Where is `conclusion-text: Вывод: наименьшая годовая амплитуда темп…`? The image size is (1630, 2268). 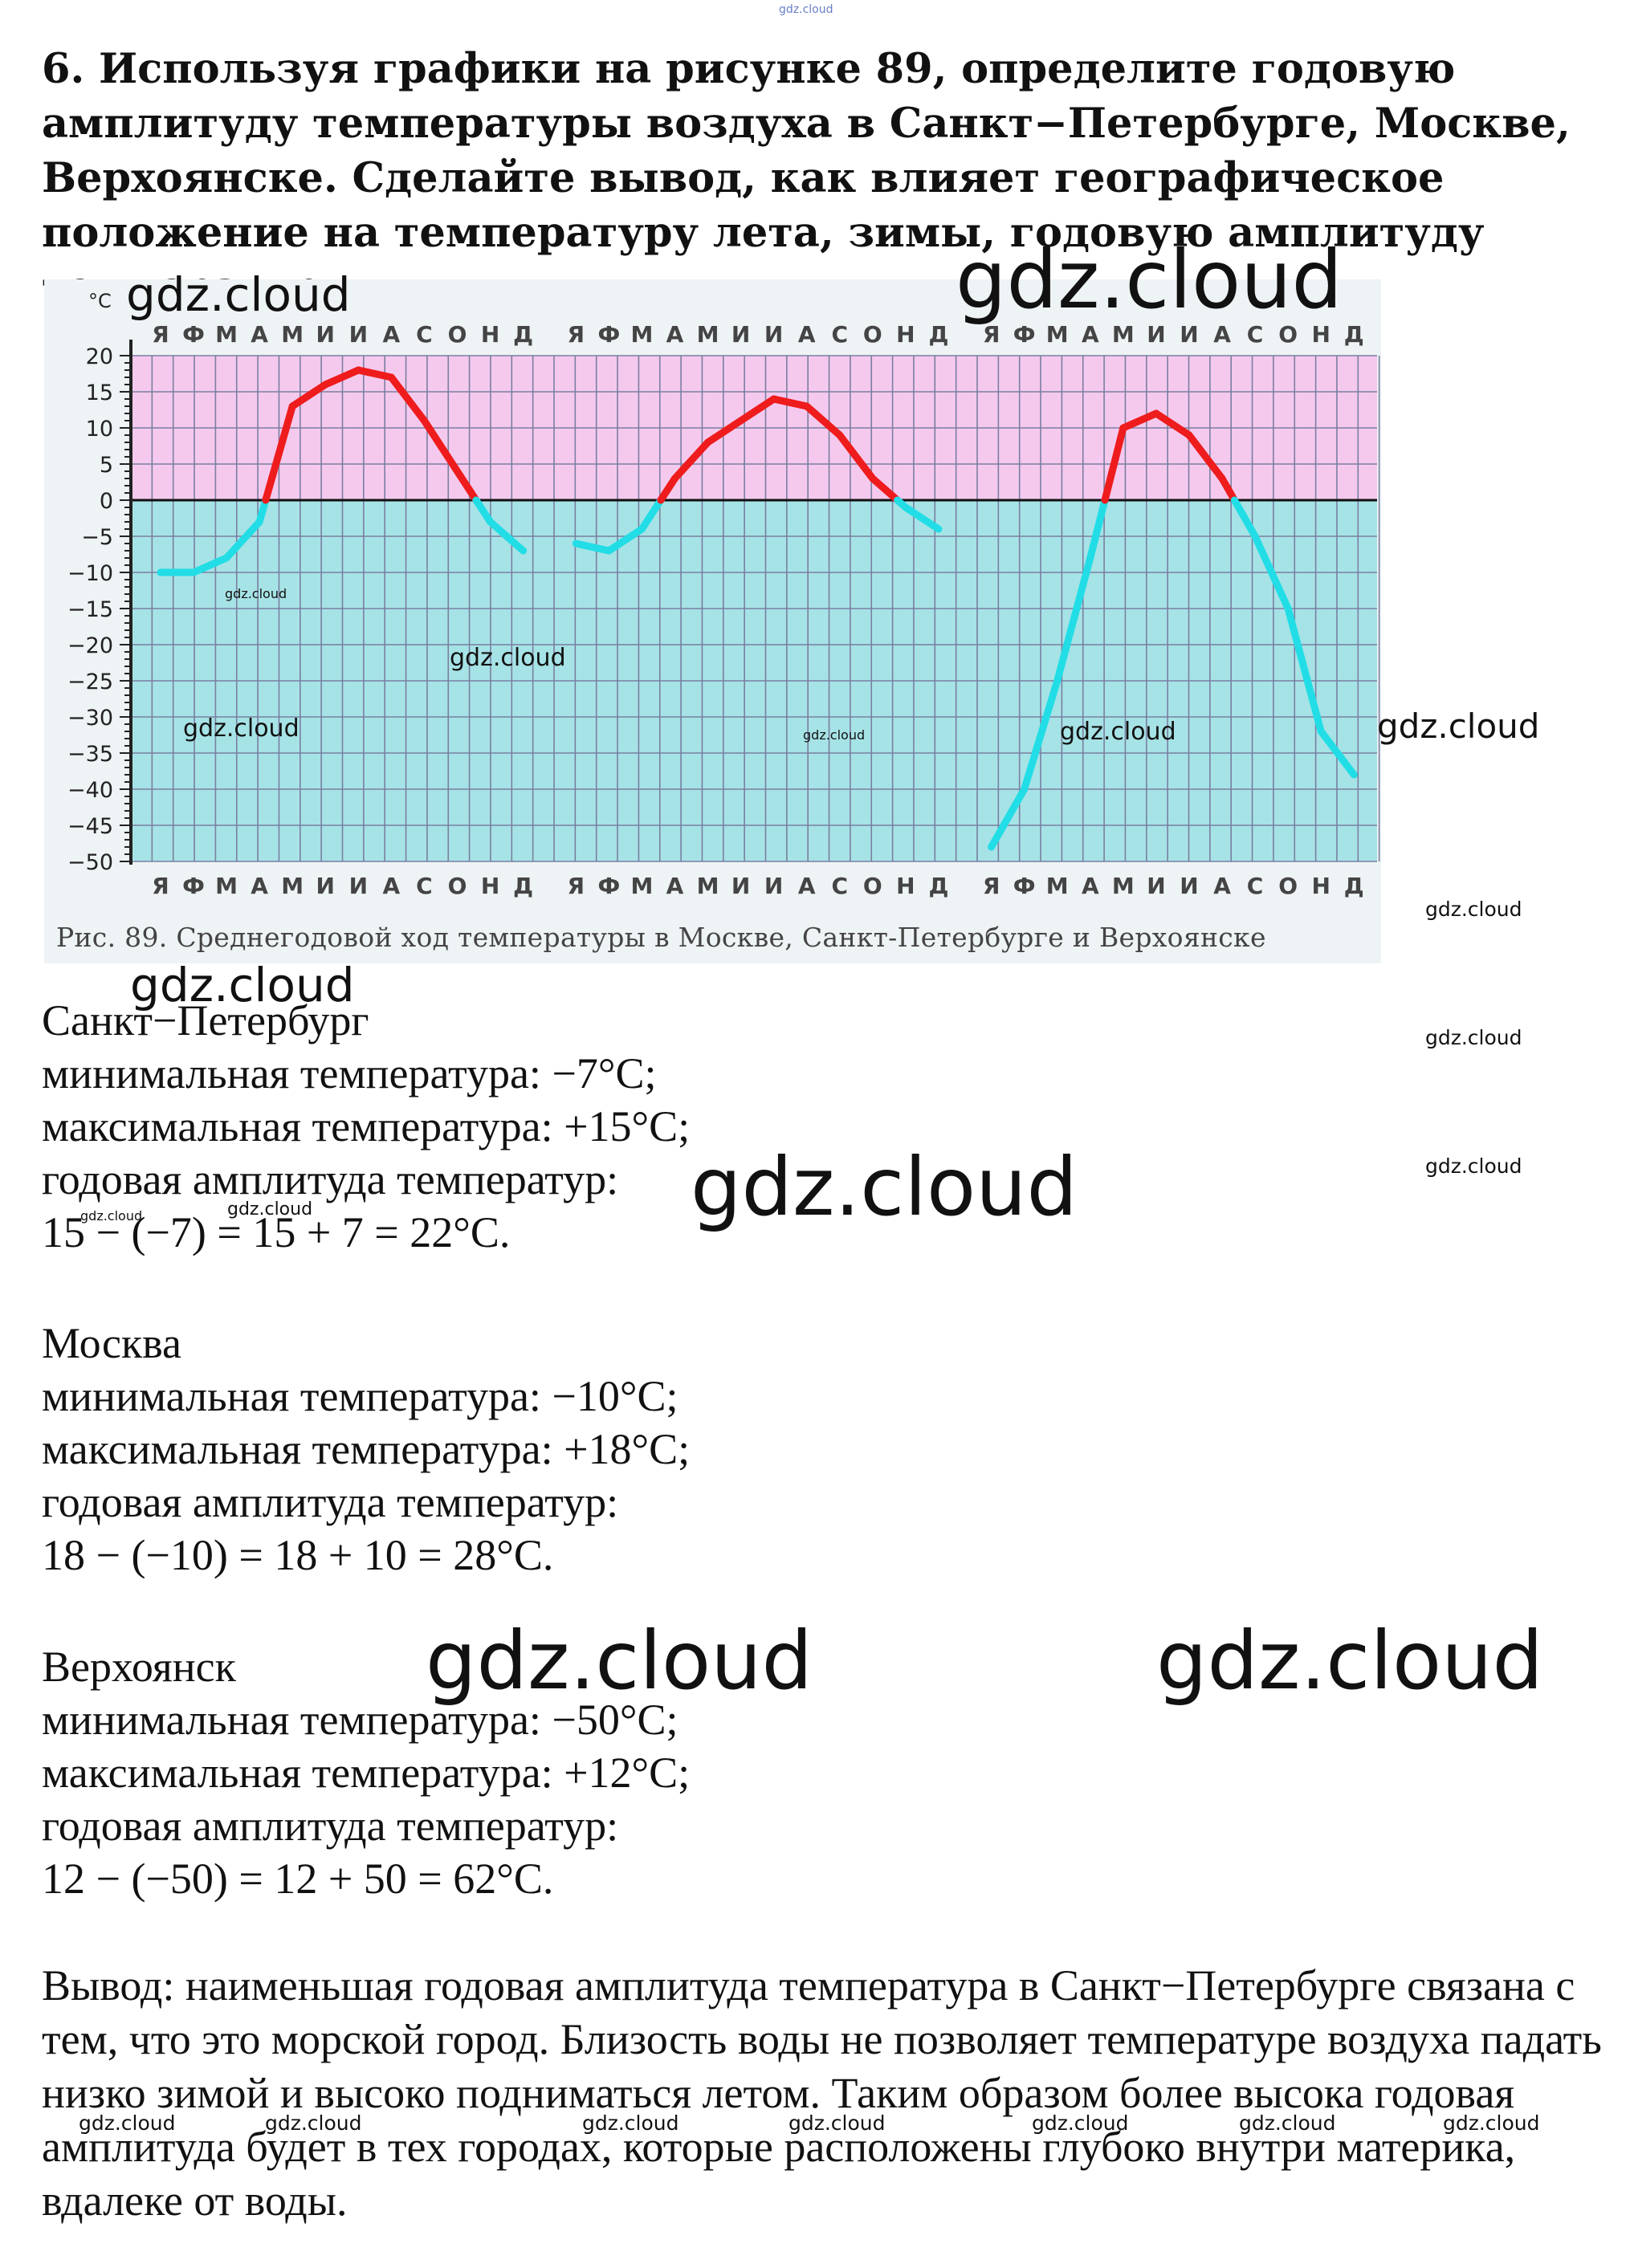 conclusion-text: Вывод: наименьшая годовая амплитуда темп… is located at coordinates (822, 2093).